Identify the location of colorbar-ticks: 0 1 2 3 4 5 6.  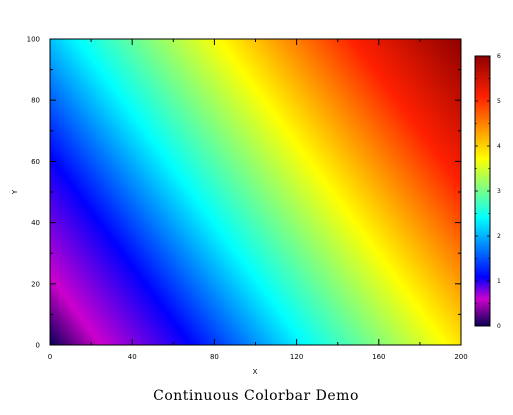
(488, 191).